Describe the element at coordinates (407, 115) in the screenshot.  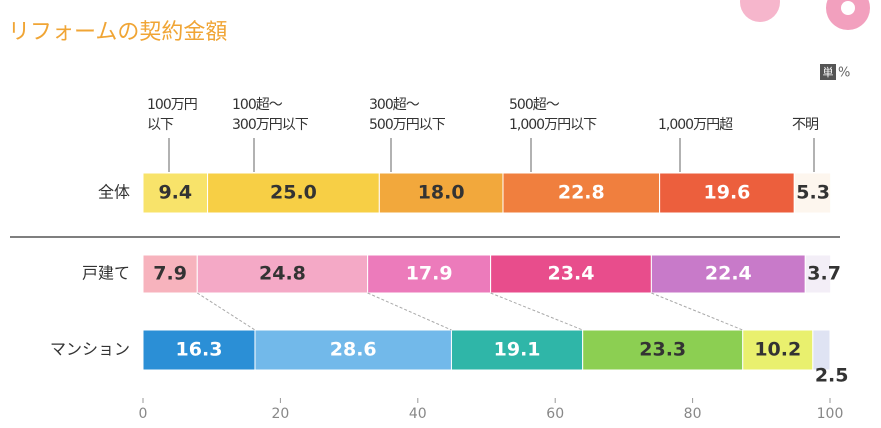
I see `legend-label: 300超～ 500万円以下` at that location.